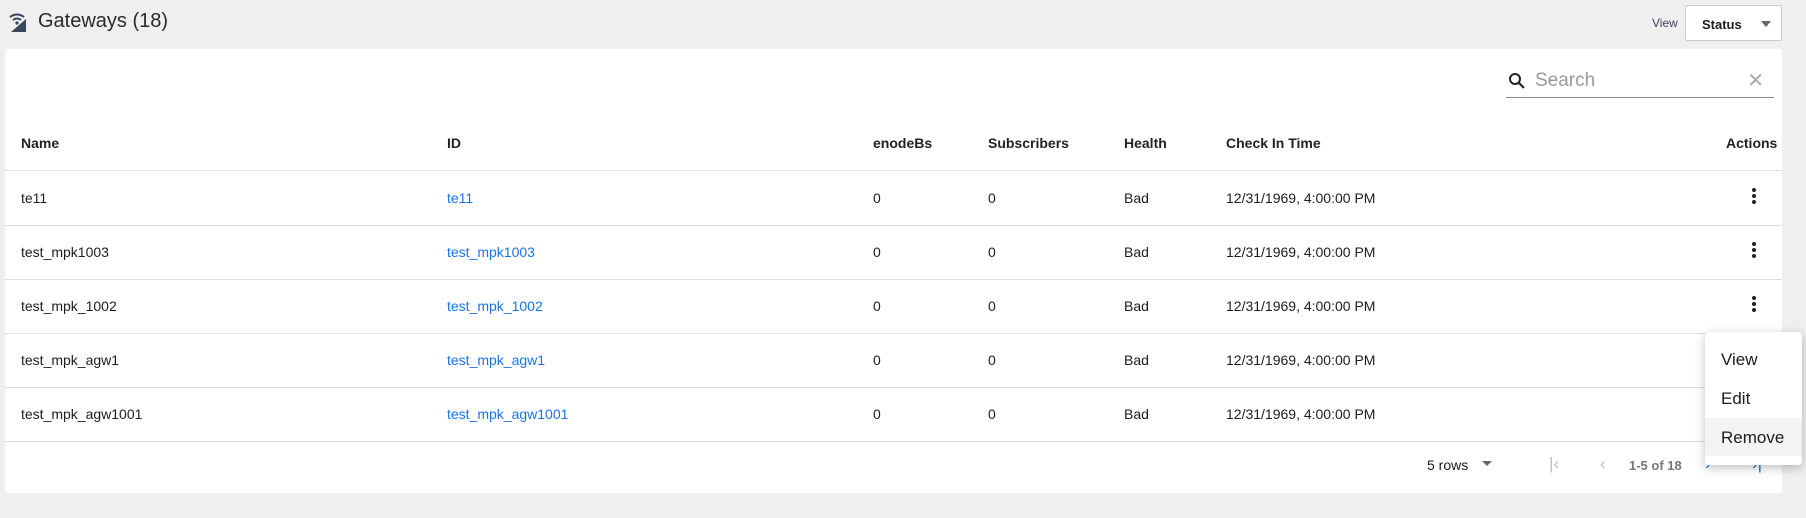 The height and width of the screenshot is (518, 1806). I want to click on column-header-name: Name, so click(40, 143).